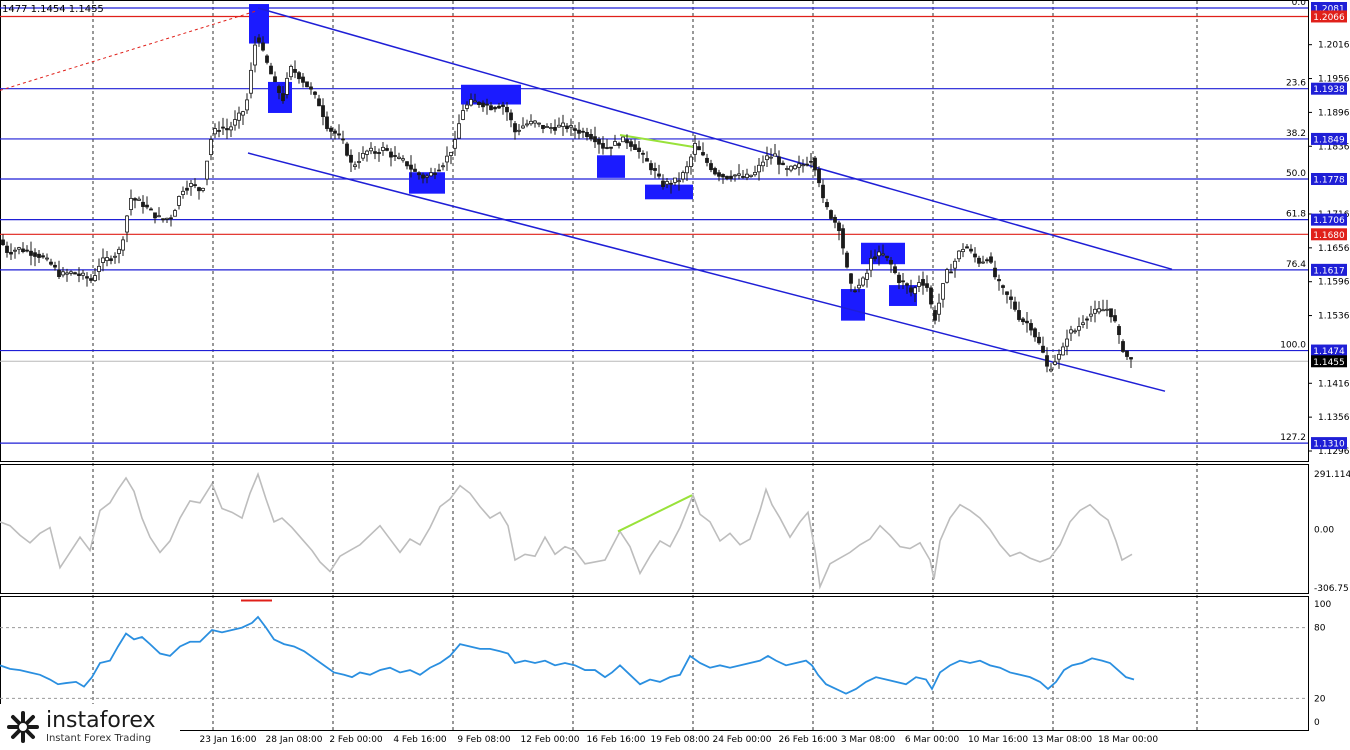  What do you see at coordinates (1329, 269) in the screenshot?
I see `fib-price-badge` at bounding box center [1329, 269].